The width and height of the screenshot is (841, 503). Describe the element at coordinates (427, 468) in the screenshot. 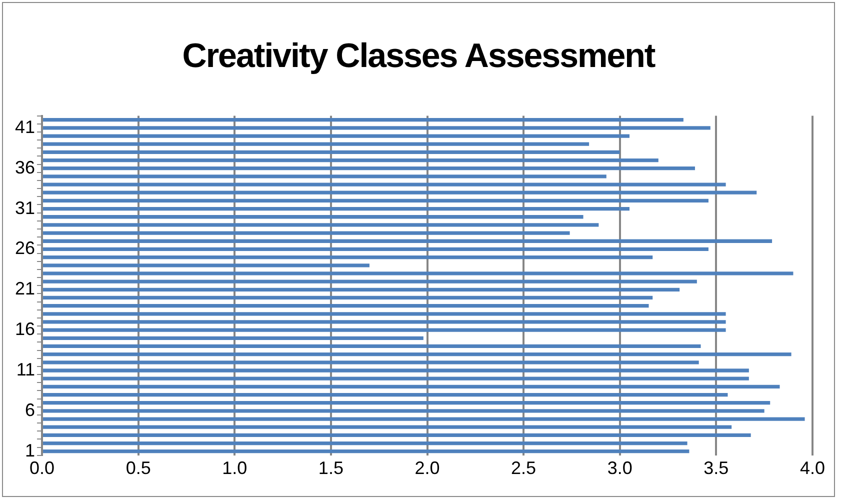

I see `x-tick-label: 2.0` at that location.